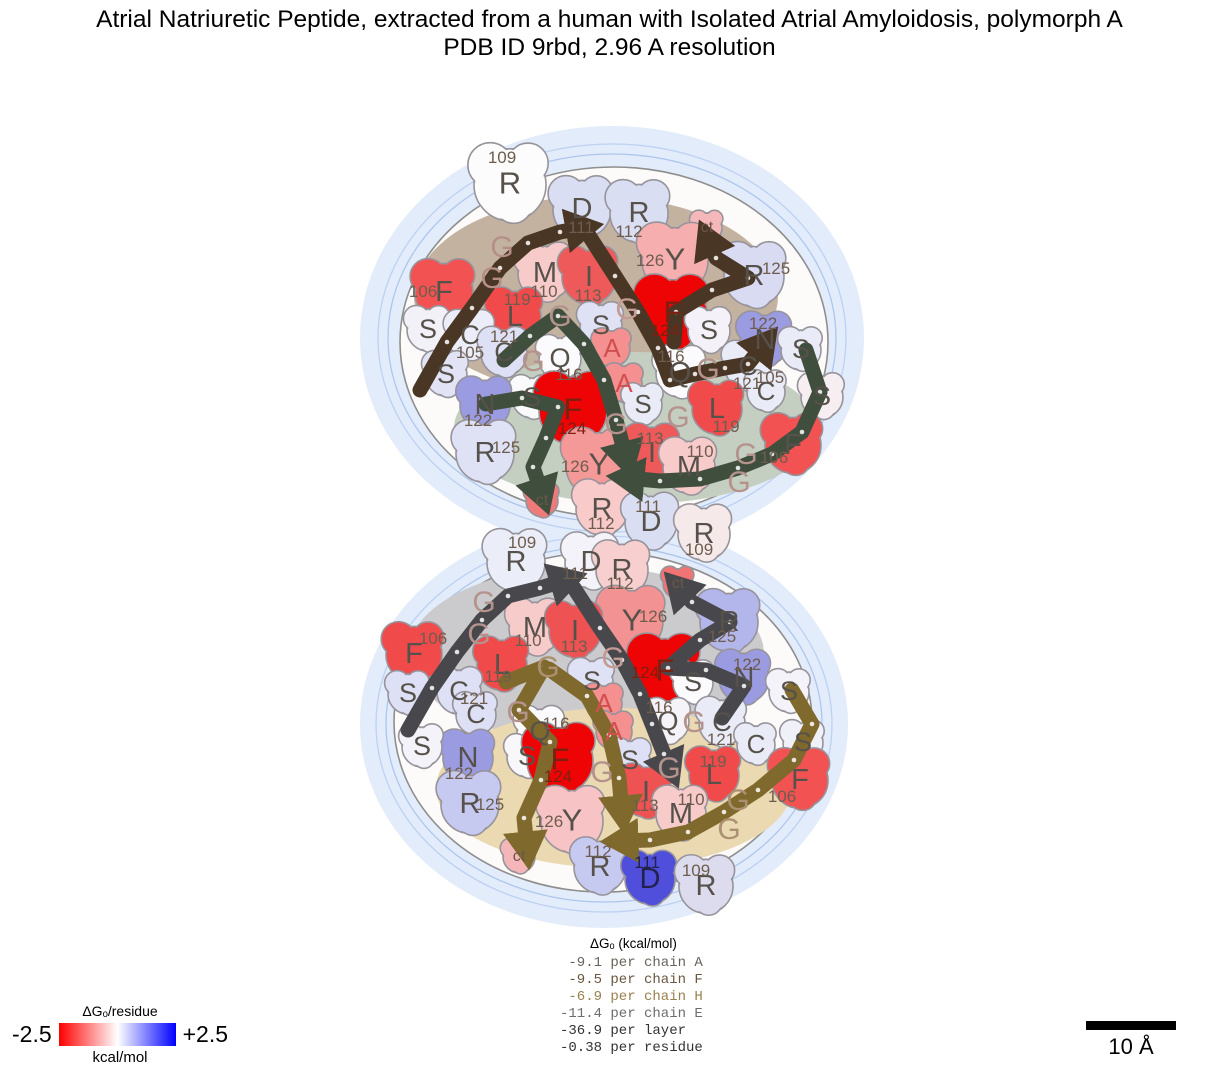  What do you see at coordinates (516, 299) in the screenshot?
I see `residue-number-119: 119` at bounding box center [516, 299].